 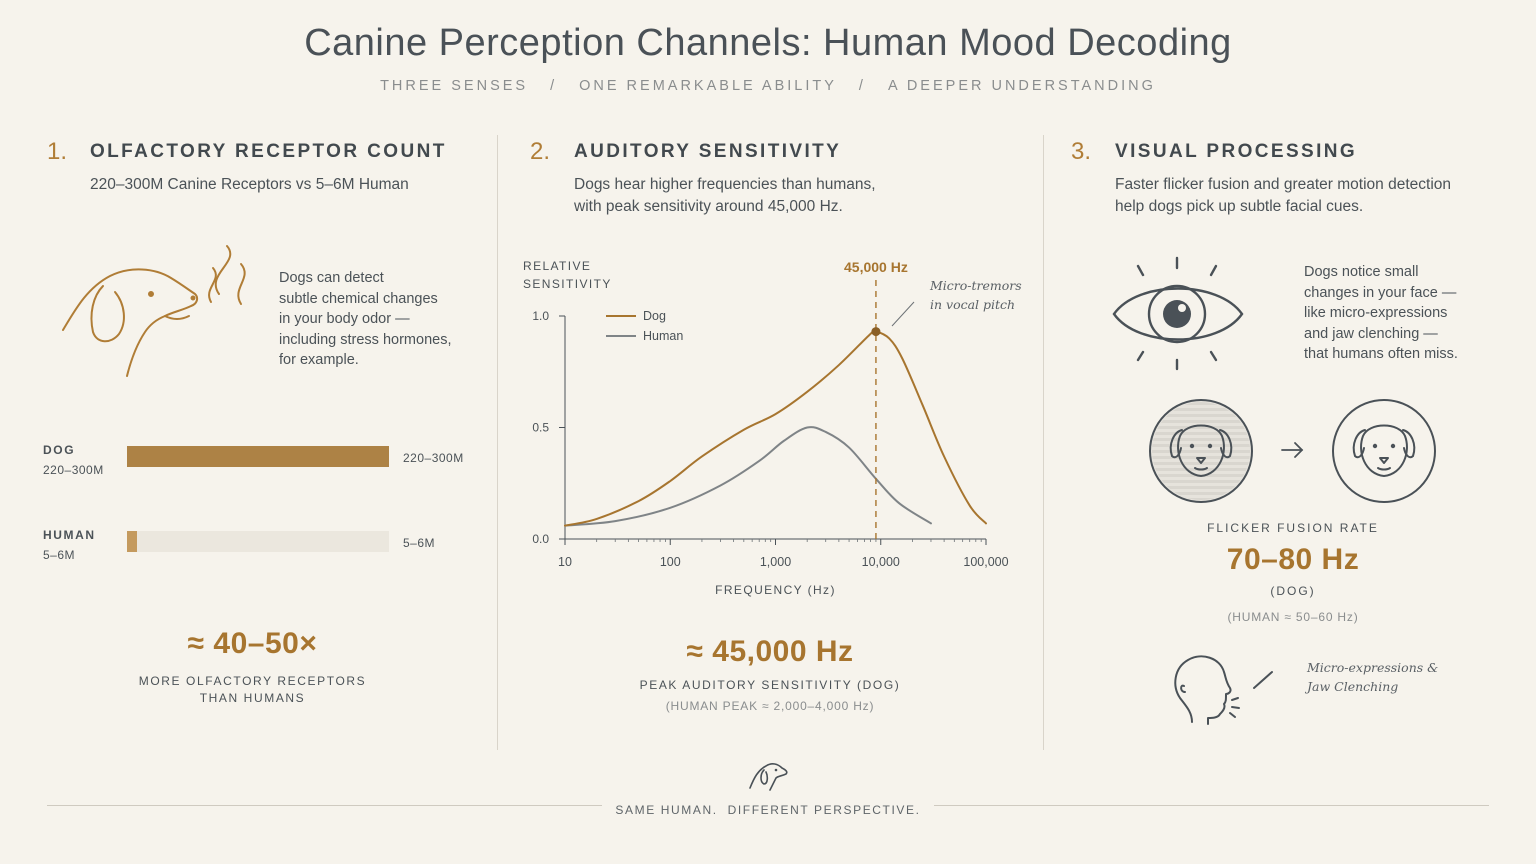 What do you see at coordinates (768, 777) in the screenshot?
I see `dog-head-icon` at bounding box center [768, 777].